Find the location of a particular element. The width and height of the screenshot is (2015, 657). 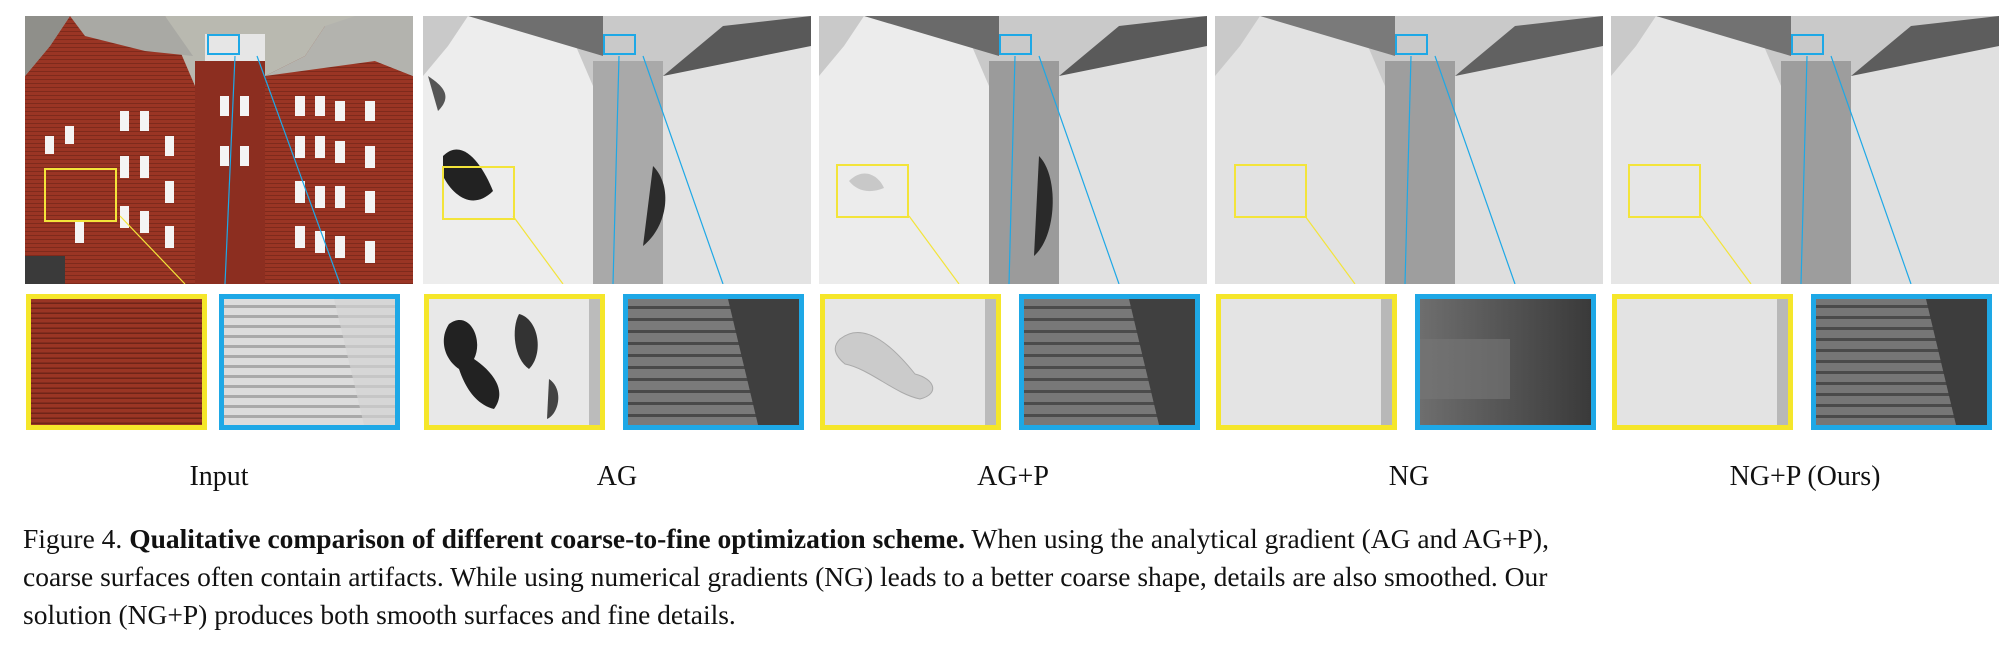

ng-p-render is located at coordinates (1805, 150).